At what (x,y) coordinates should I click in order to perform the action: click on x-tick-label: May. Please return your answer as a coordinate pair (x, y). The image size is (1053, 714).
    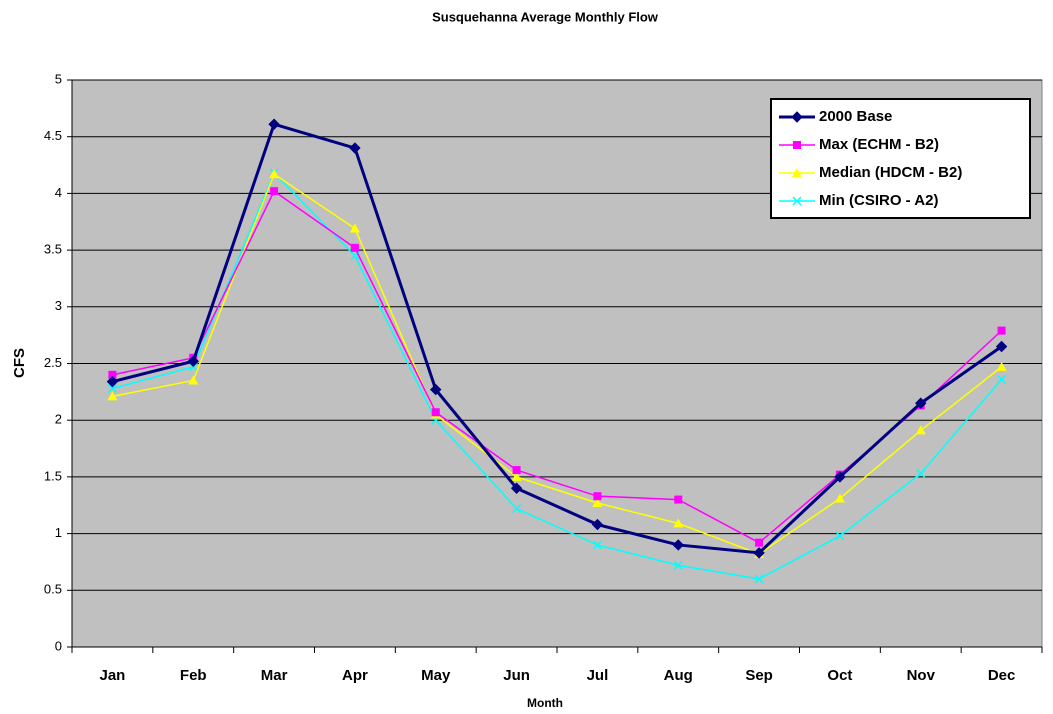
    Looking at the image, I should click on (436, 675).